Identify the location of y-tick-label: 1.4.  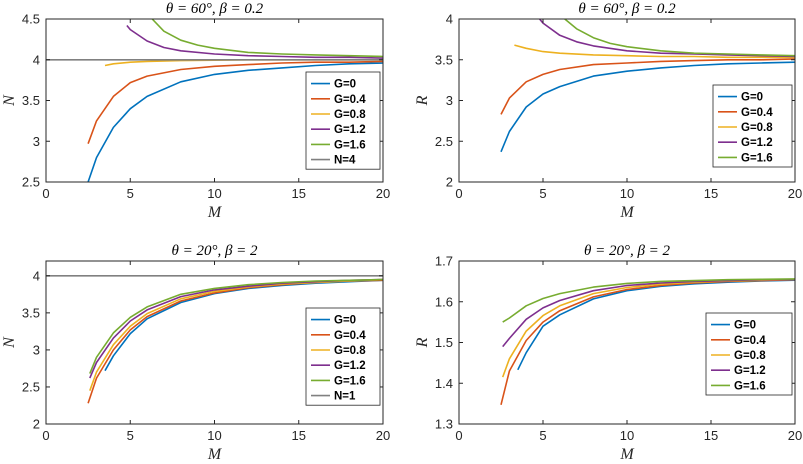
(444, 383).